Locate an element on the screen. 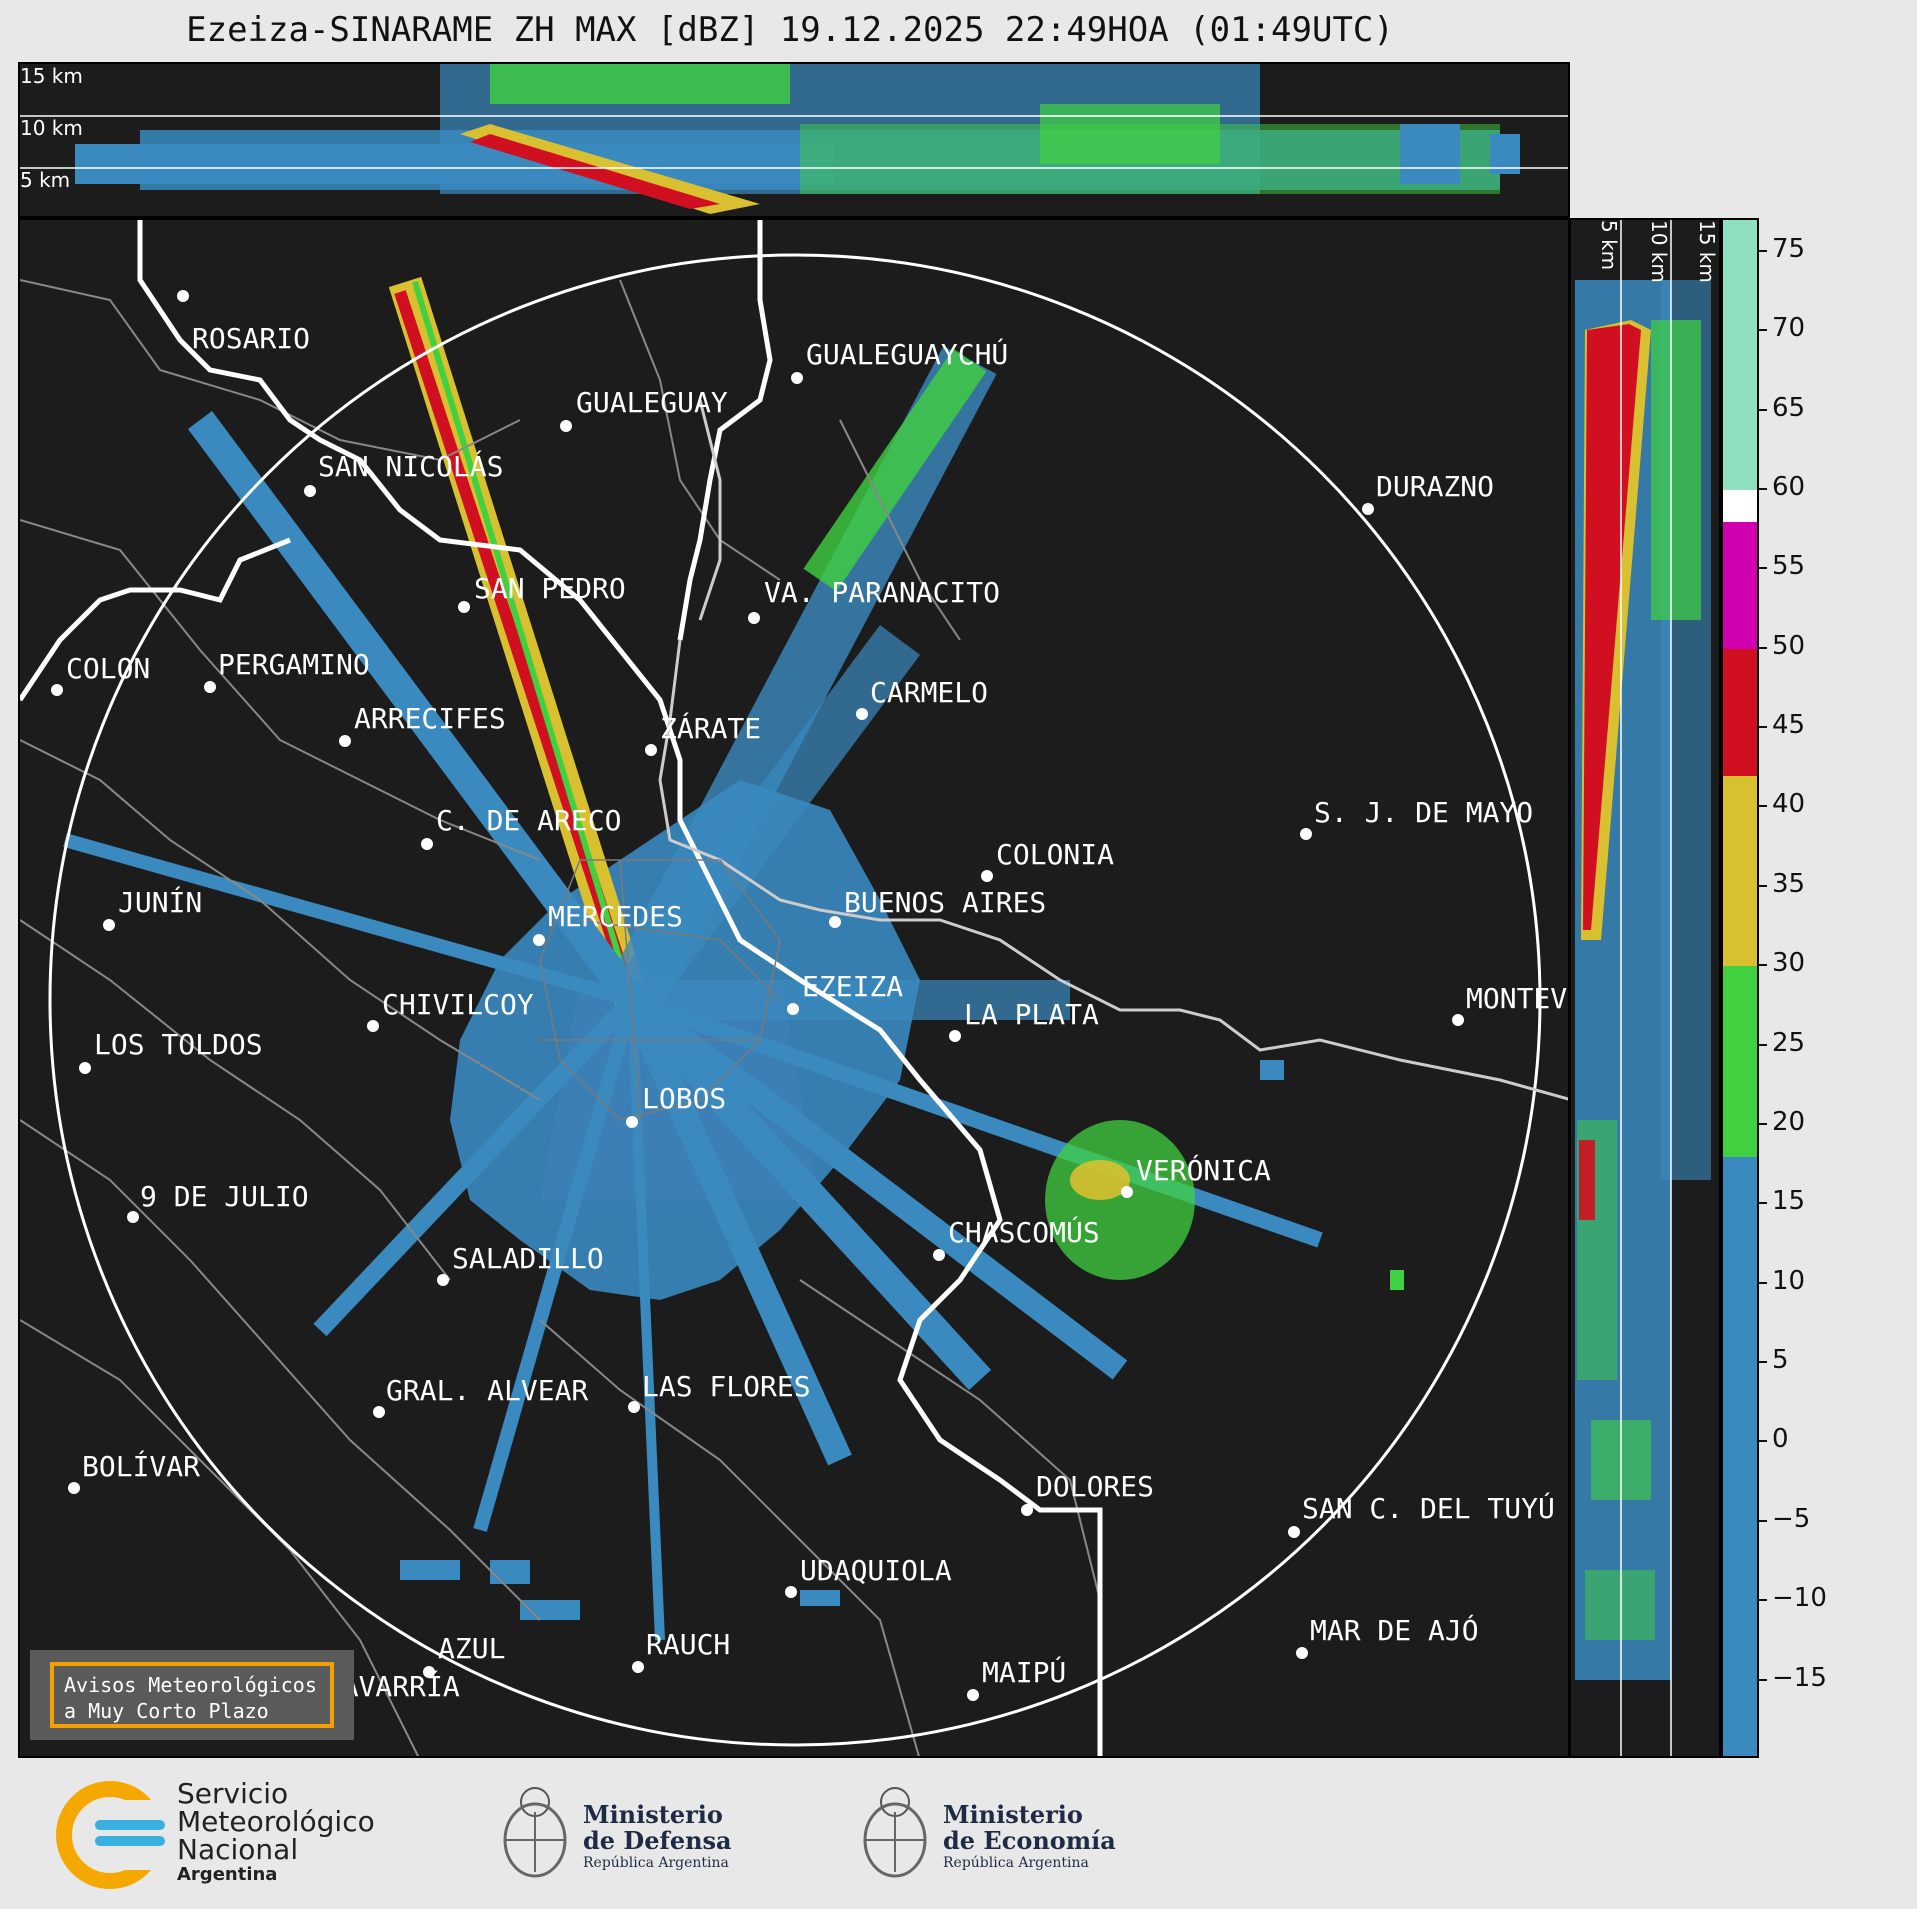 Image resolution: width=1917 pixels, height=1909 pixels. smn-line-2: Meteorológico is located at coordinates (276, 1821).